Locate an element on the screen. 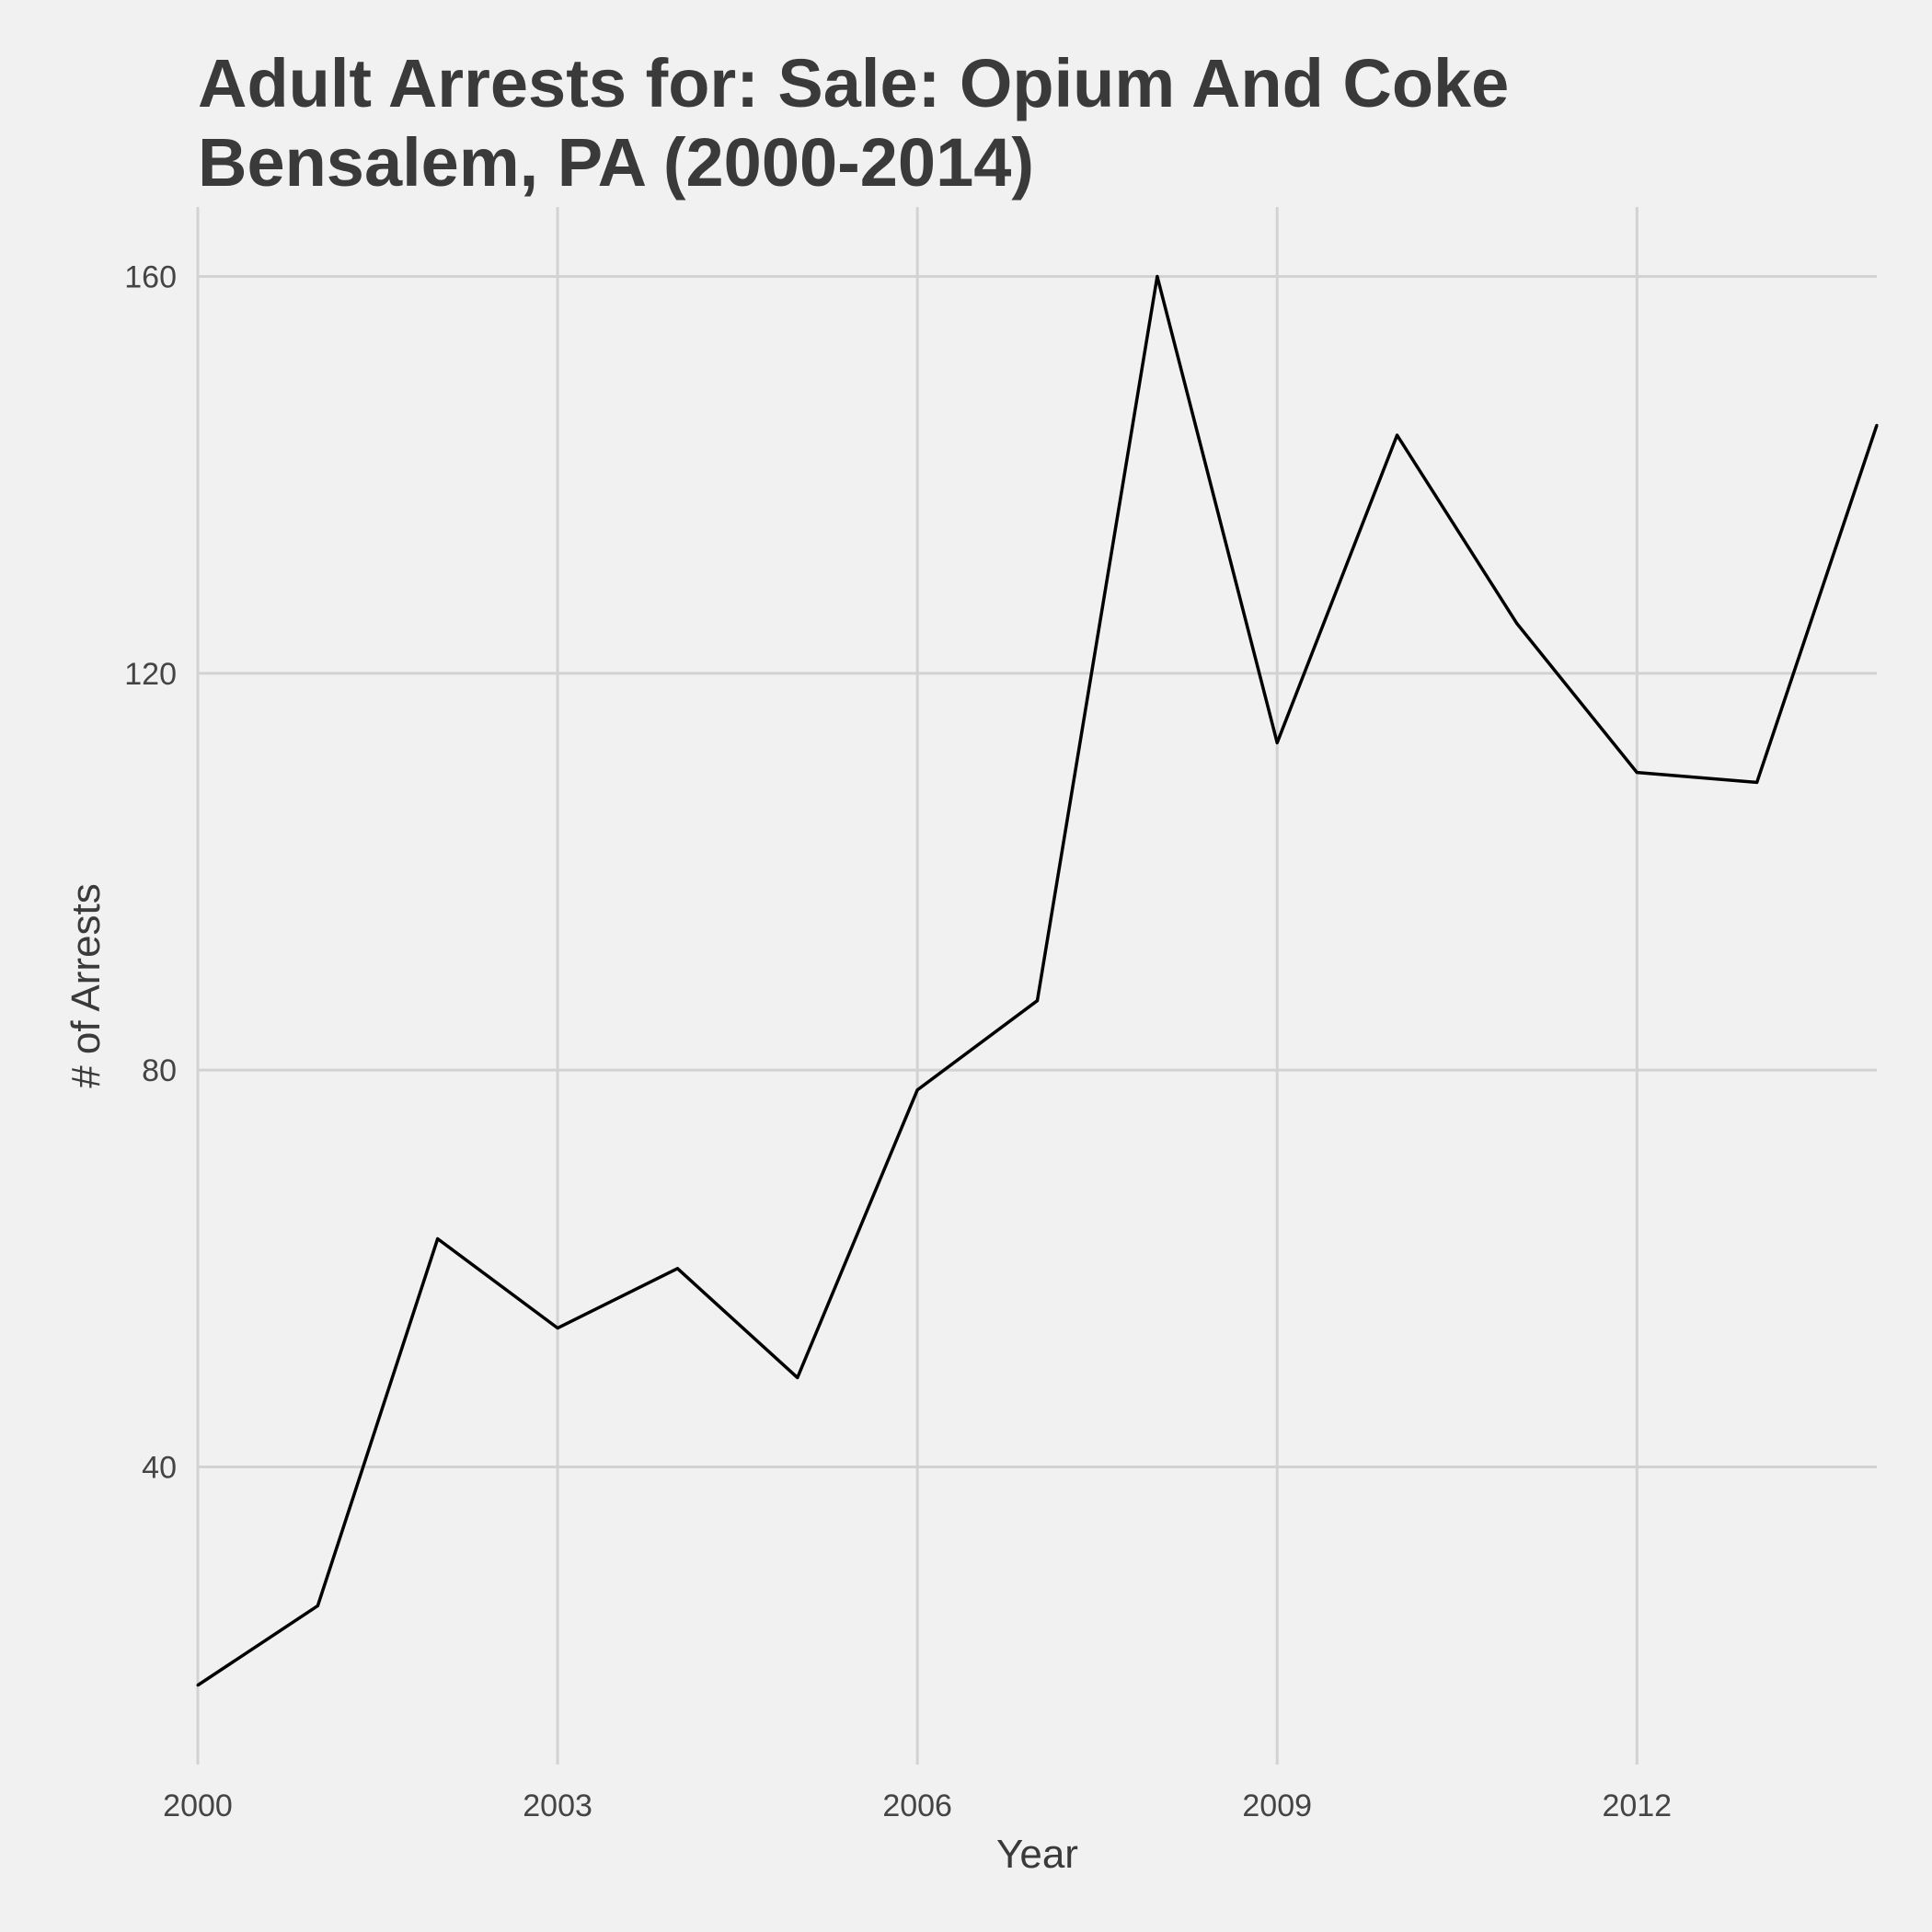 Image resolution: width=1932 pixels, height=1932 pixels. chart-title-line-1: Adult Arrests for: Sale: Opium And Coke is located at coordinates (854, 83).